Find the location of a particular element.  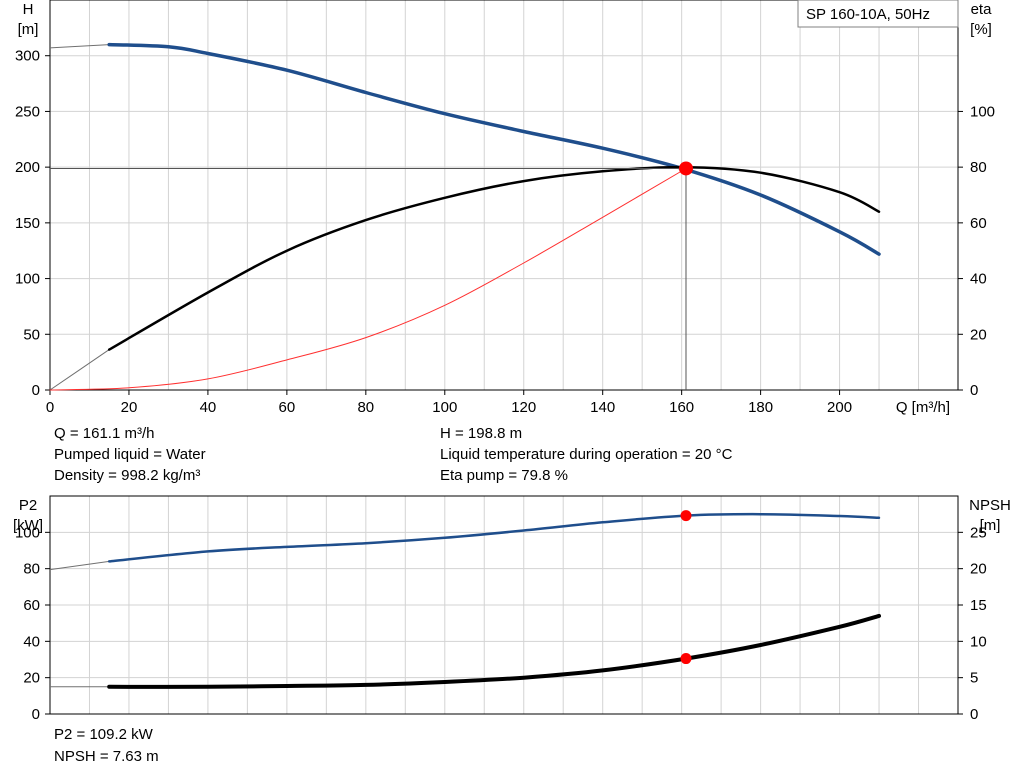

npsh-curve is located at coordinates (494, 651).